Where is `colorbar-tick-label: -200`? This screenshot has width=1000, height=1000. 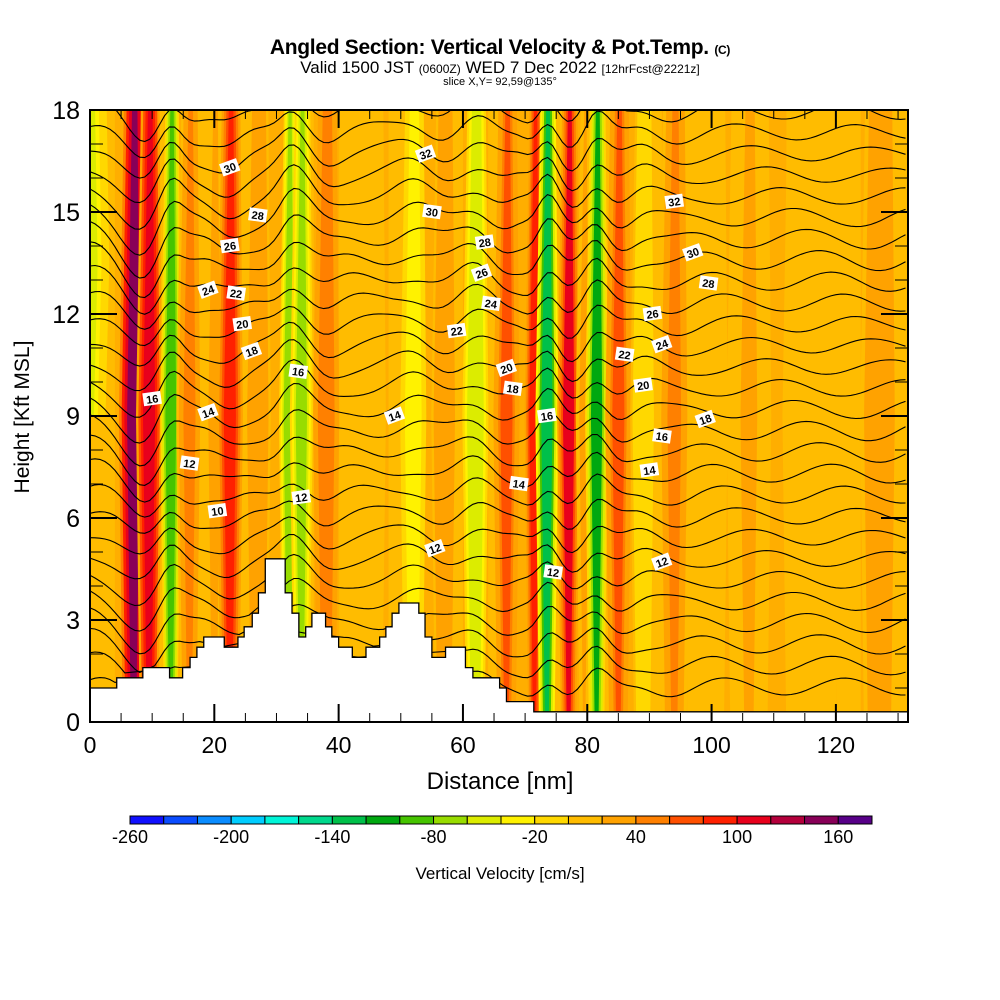
colorbar-tick-label: -200 is located at coordinates (231, 837).